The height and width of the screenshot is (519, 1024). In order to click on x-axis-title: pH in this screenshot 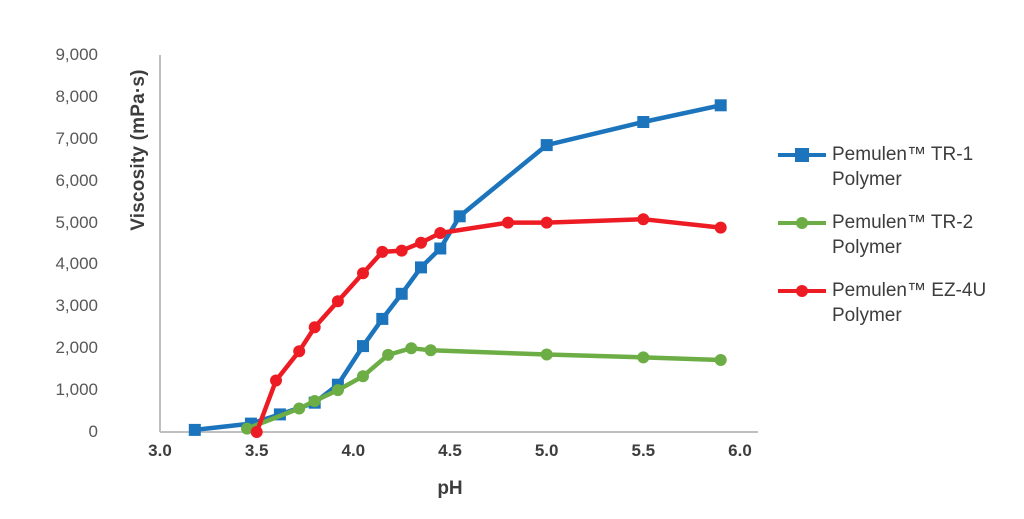, I will do `click(450, 488)`.